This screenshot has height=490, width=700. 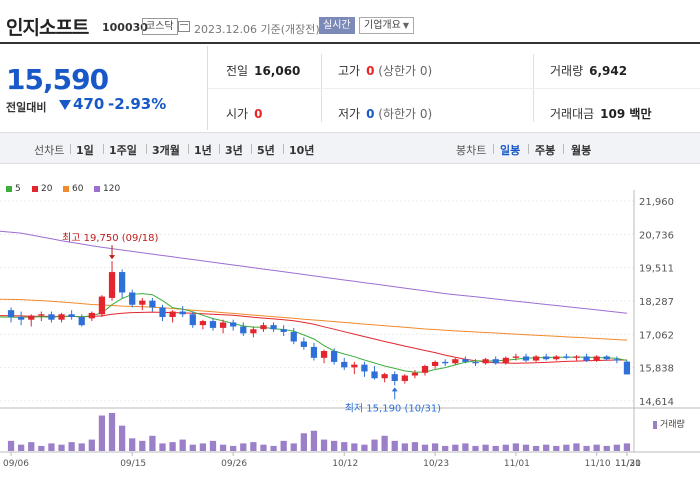 I want to click on tab-daily: 일봉, so click(x=510, y=150).